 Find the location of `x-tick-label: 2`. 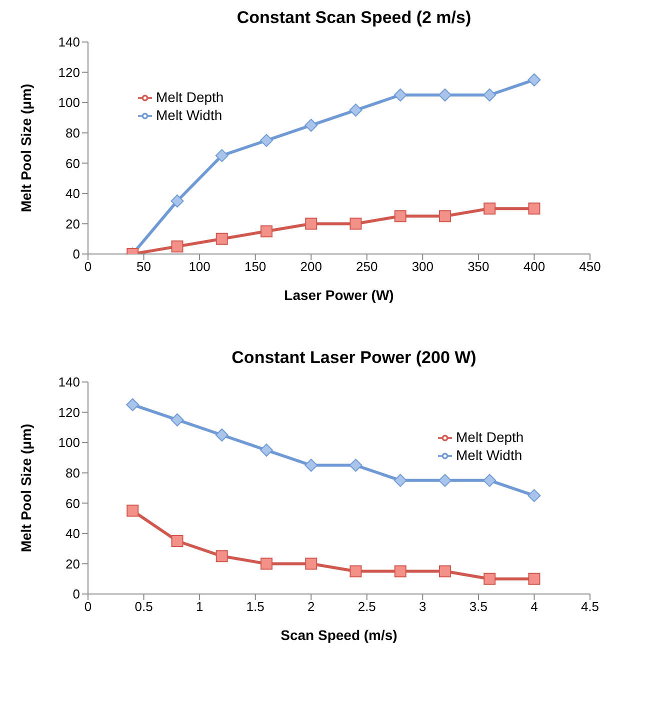

x-tick-label: 2 is located at coordinates (311, 606).